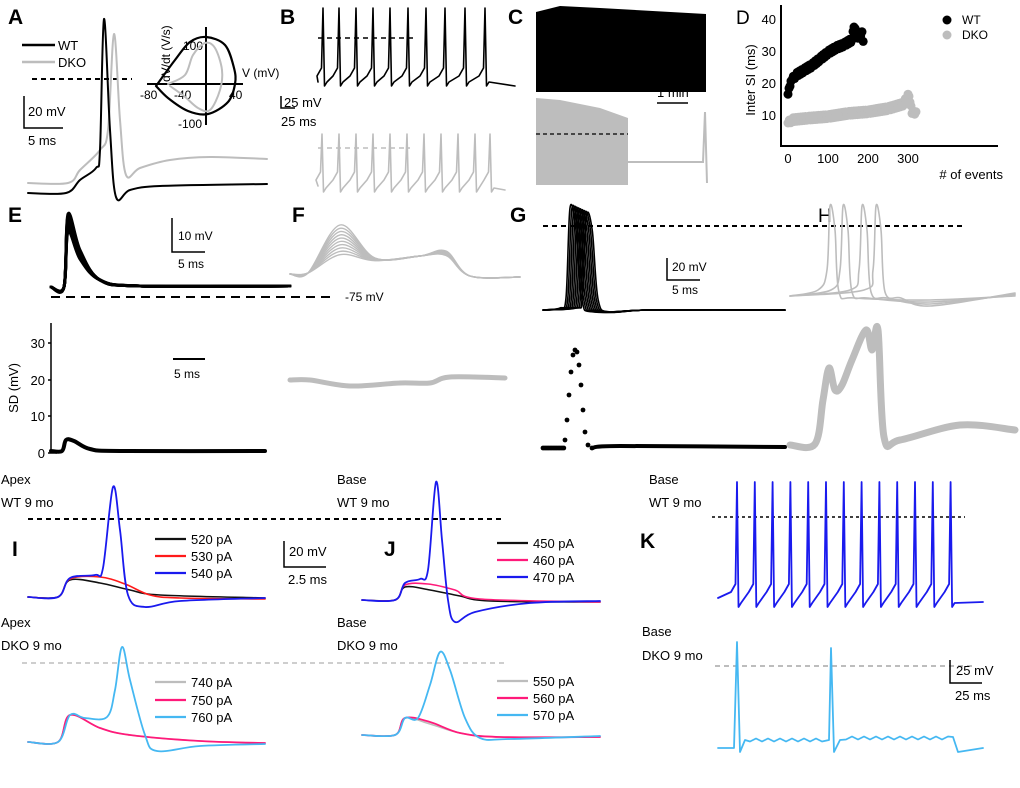 The height and width of the screenshot is (788, 1020). What do you see at coordinates (908, 158) in the screenshot?
I see `x-tick-label: 300` at bounding box center [908, 158].